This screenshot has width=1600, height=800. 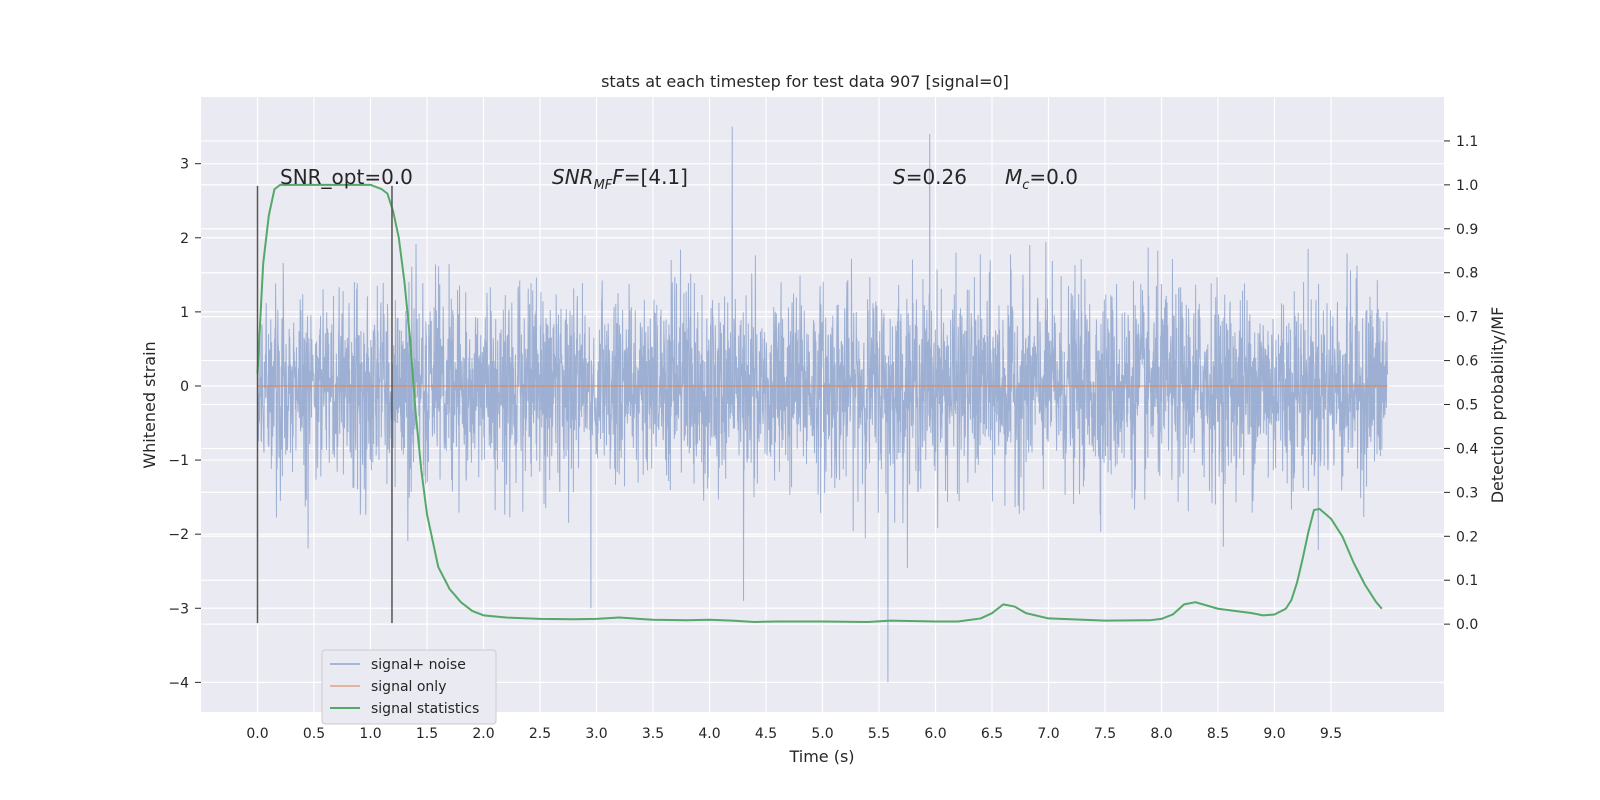 What do you see at coordinates (1467, 449) in the screenshot?
I see `y2-tick-label: 0.4` at bounding box center [1467, 449].